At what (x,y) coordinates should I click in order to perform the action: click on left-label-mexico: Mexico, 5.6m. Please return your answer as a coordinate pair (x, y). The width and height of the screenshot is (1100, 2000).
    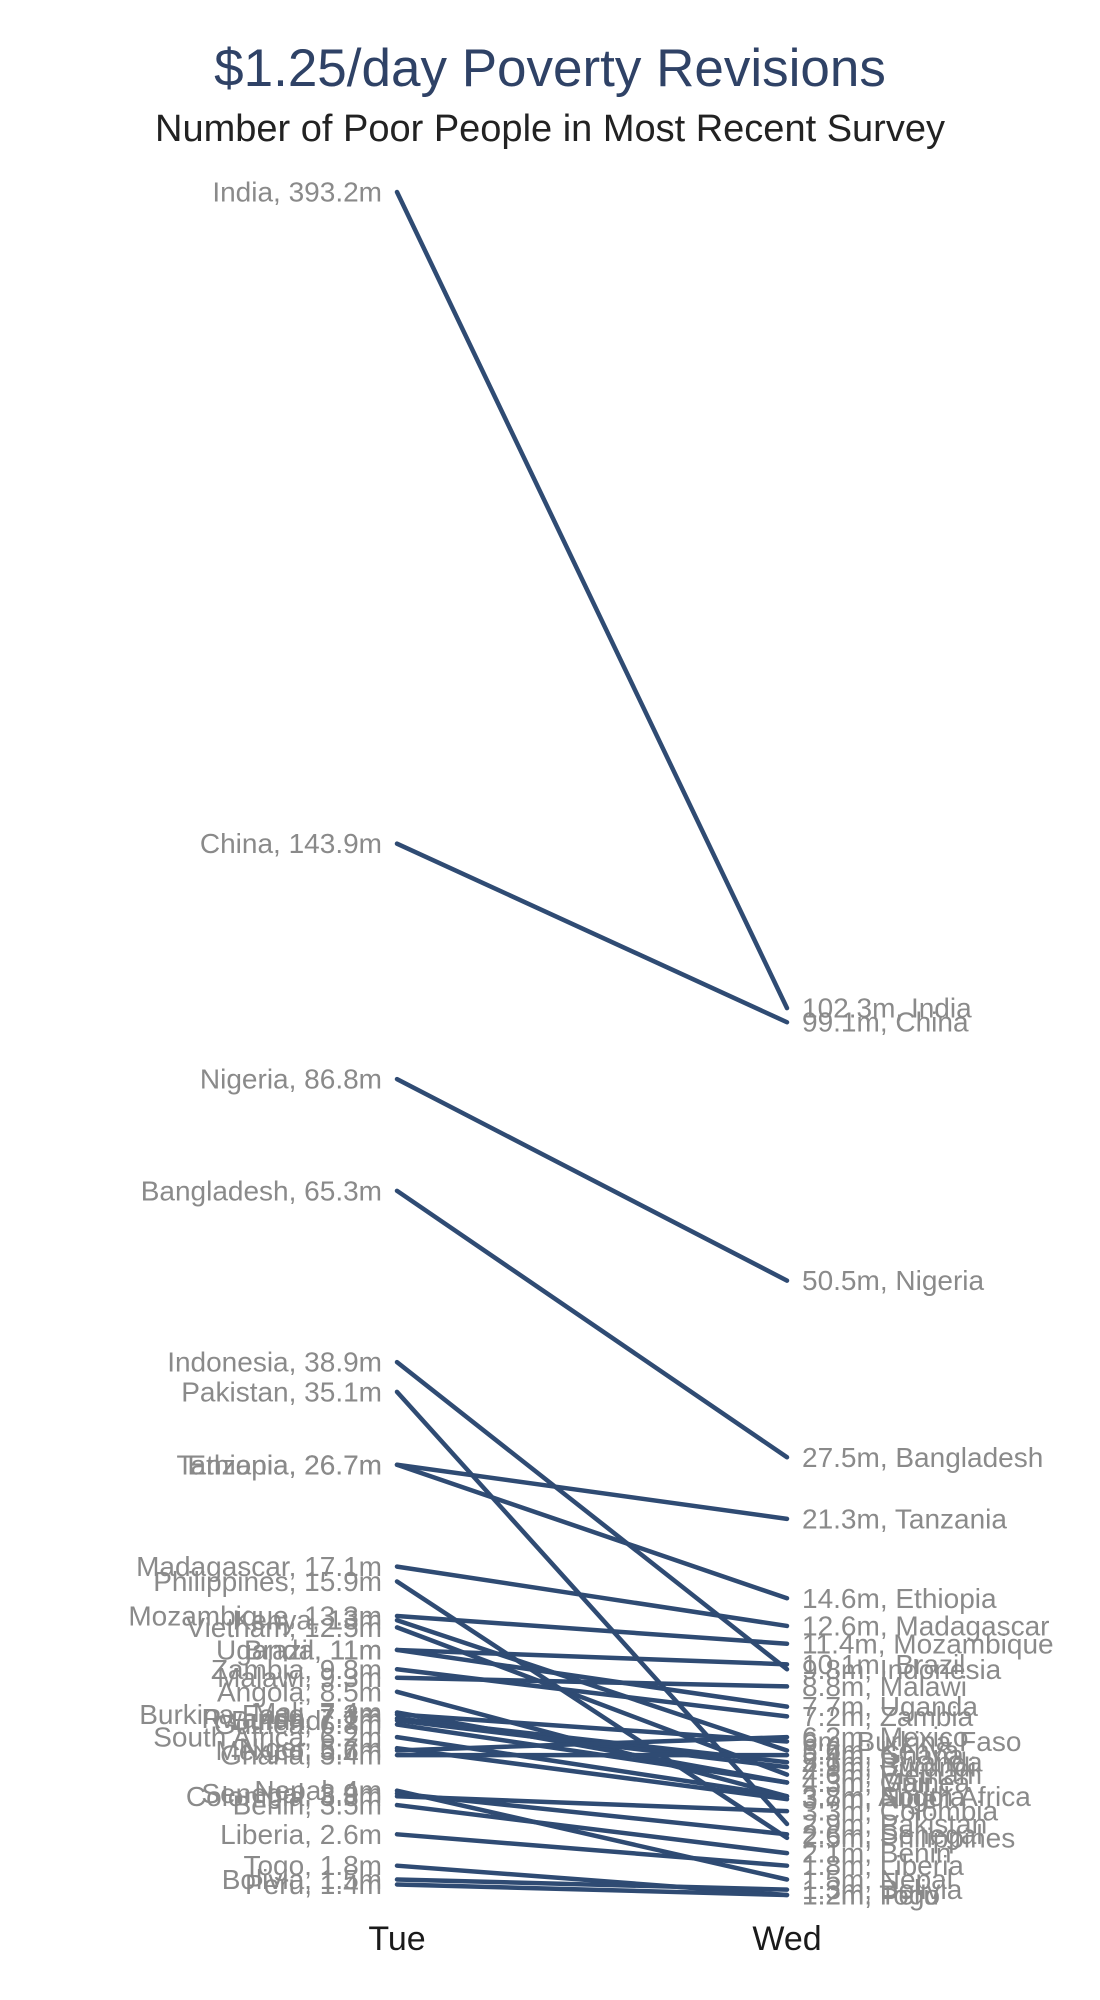
    Looking at the image, I should click on (299, 1750).